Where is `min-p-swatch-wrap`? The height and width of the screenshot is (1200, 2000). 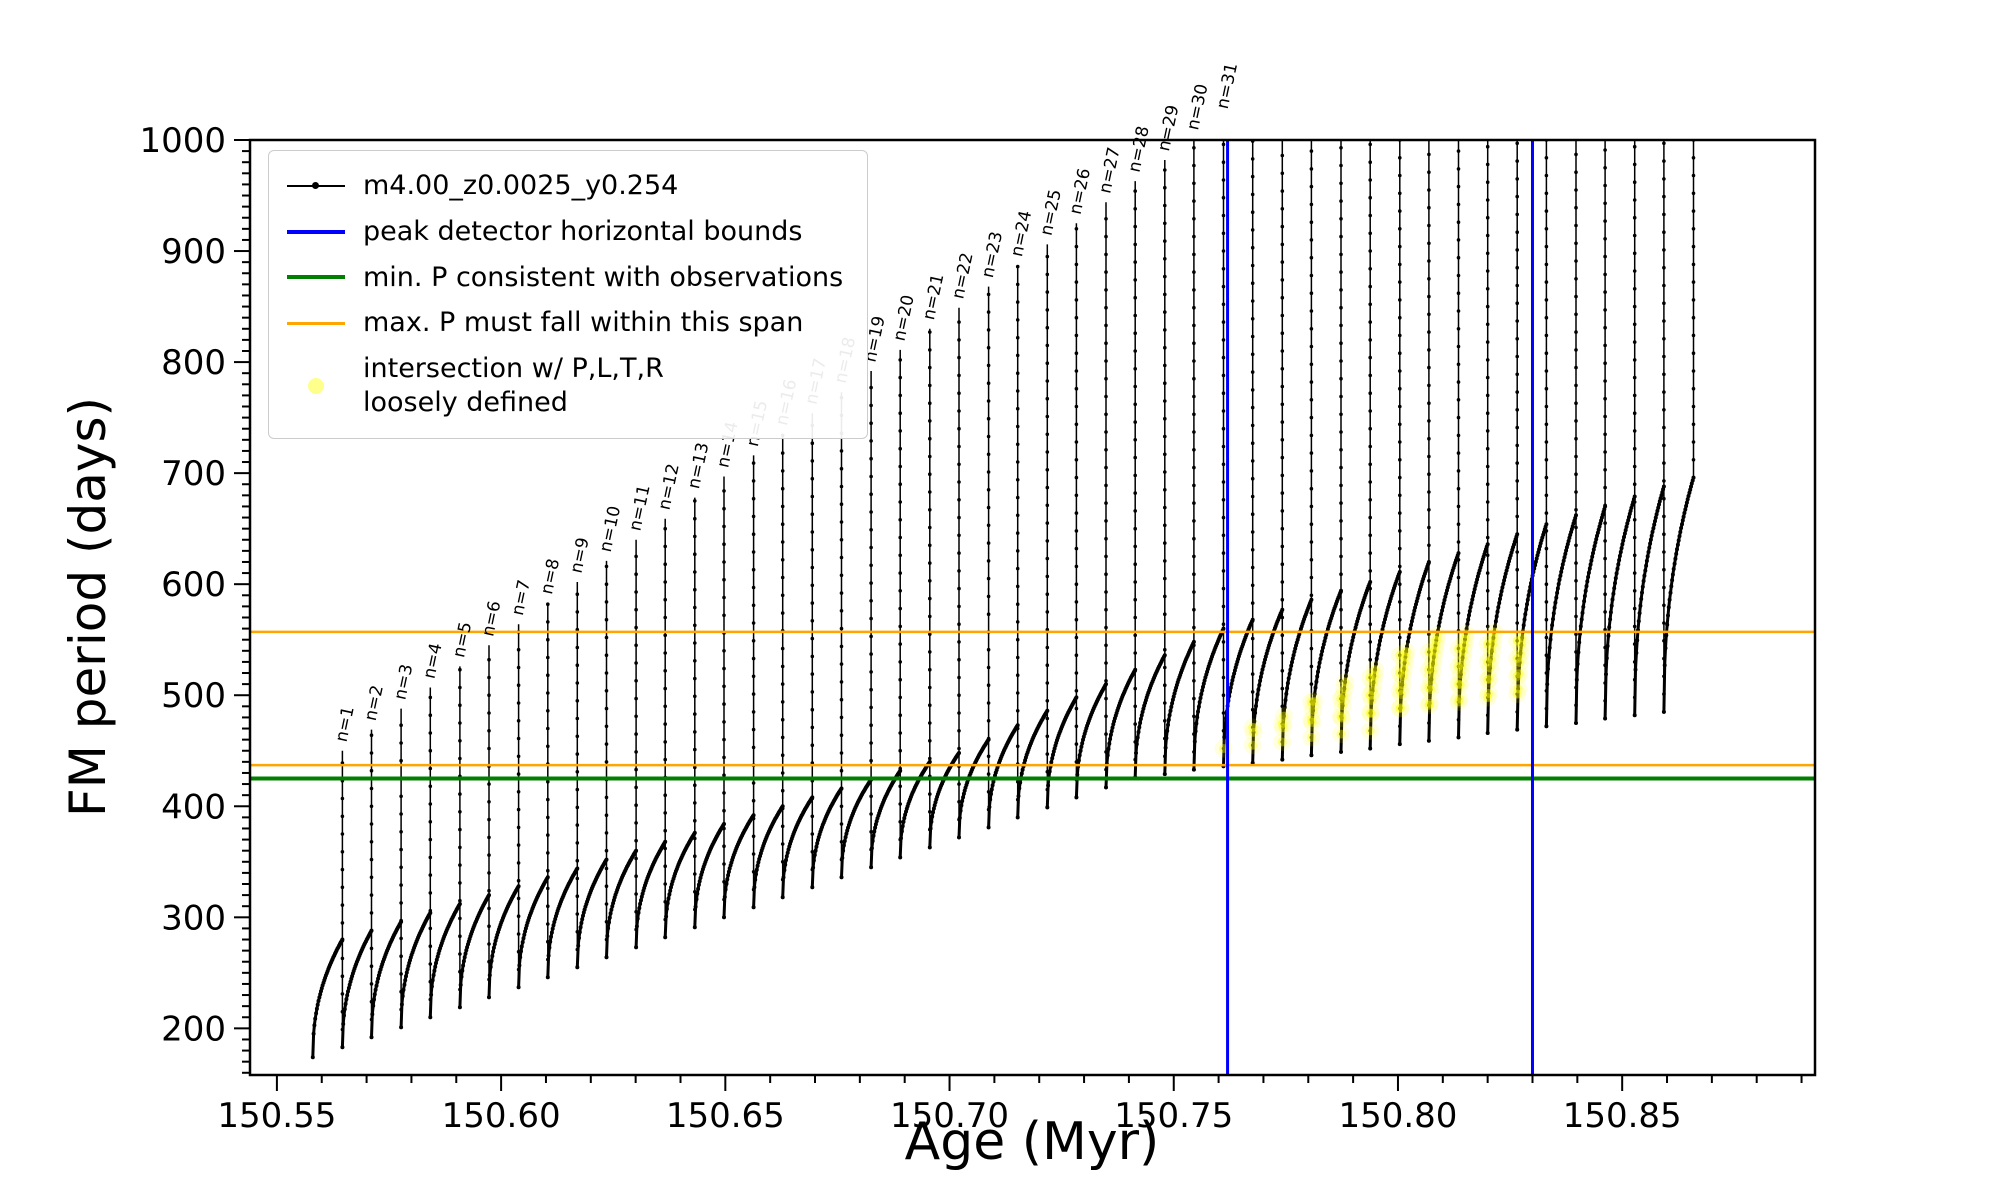
min-p-swatch-wrap is located at coordinates (316, 277).